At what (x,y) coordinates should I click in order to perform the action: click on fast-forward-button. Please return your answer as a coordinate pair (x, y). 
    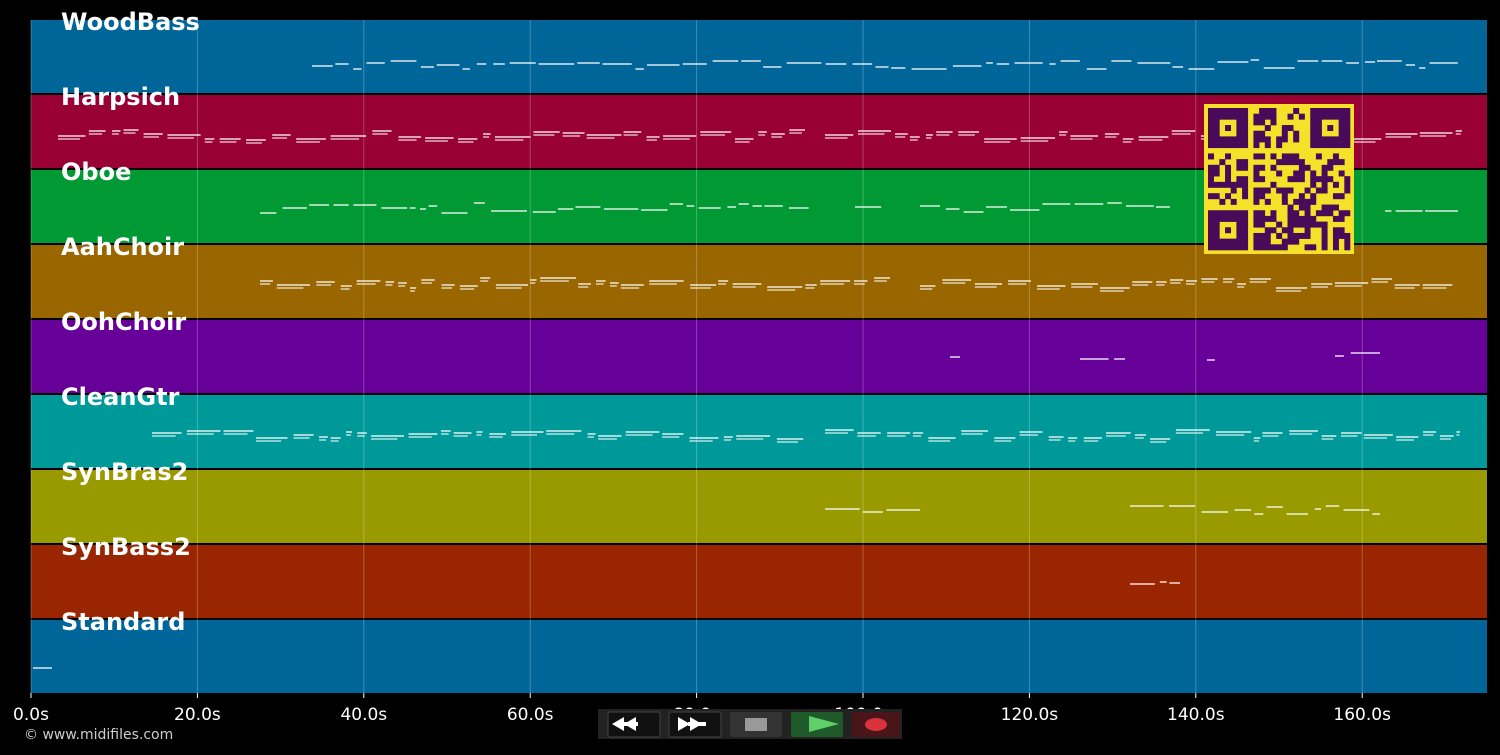
    Looking at the image, I should click on (695, 724).